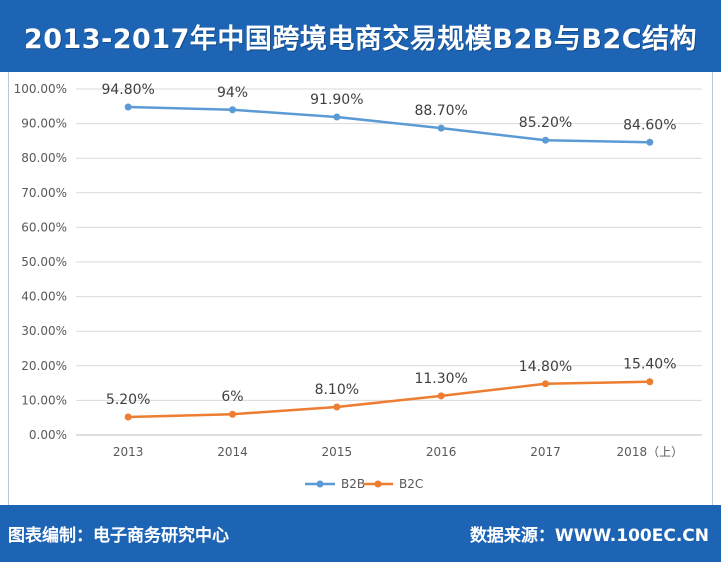 Image resolution: width=721 pixels, height=562 pixels. What do you see at coordinates (232, 452) in the screenshot?
I see `x-tick-label: 2014` at bounding box center [232, 452].